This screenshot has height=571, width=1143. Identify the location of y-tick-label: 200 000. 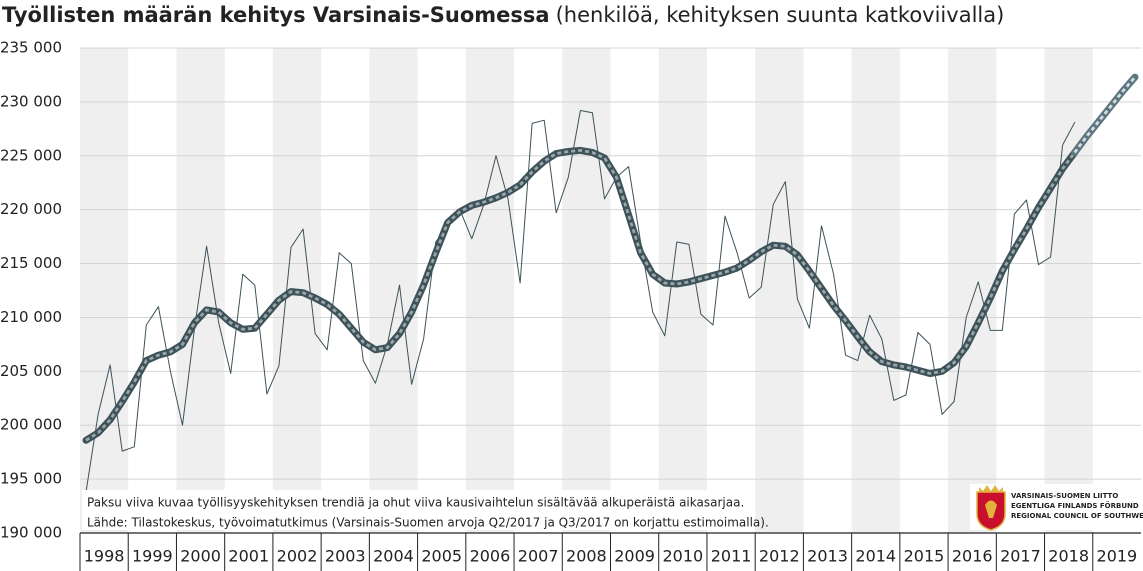
(31, 425).